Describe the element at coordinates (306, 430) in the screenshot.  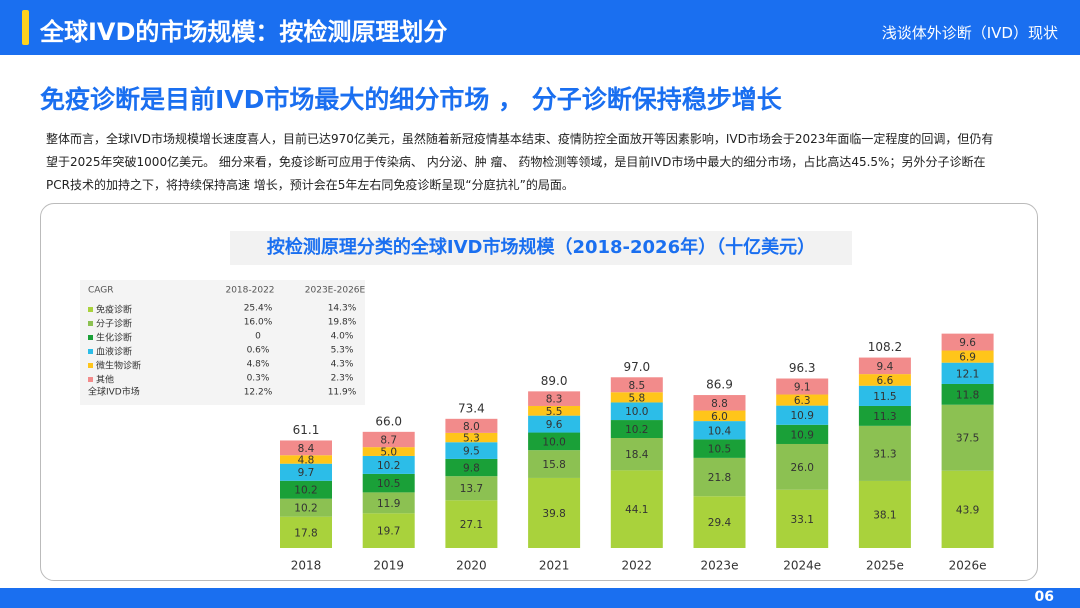
I see `total-label: 61.1` at that location.